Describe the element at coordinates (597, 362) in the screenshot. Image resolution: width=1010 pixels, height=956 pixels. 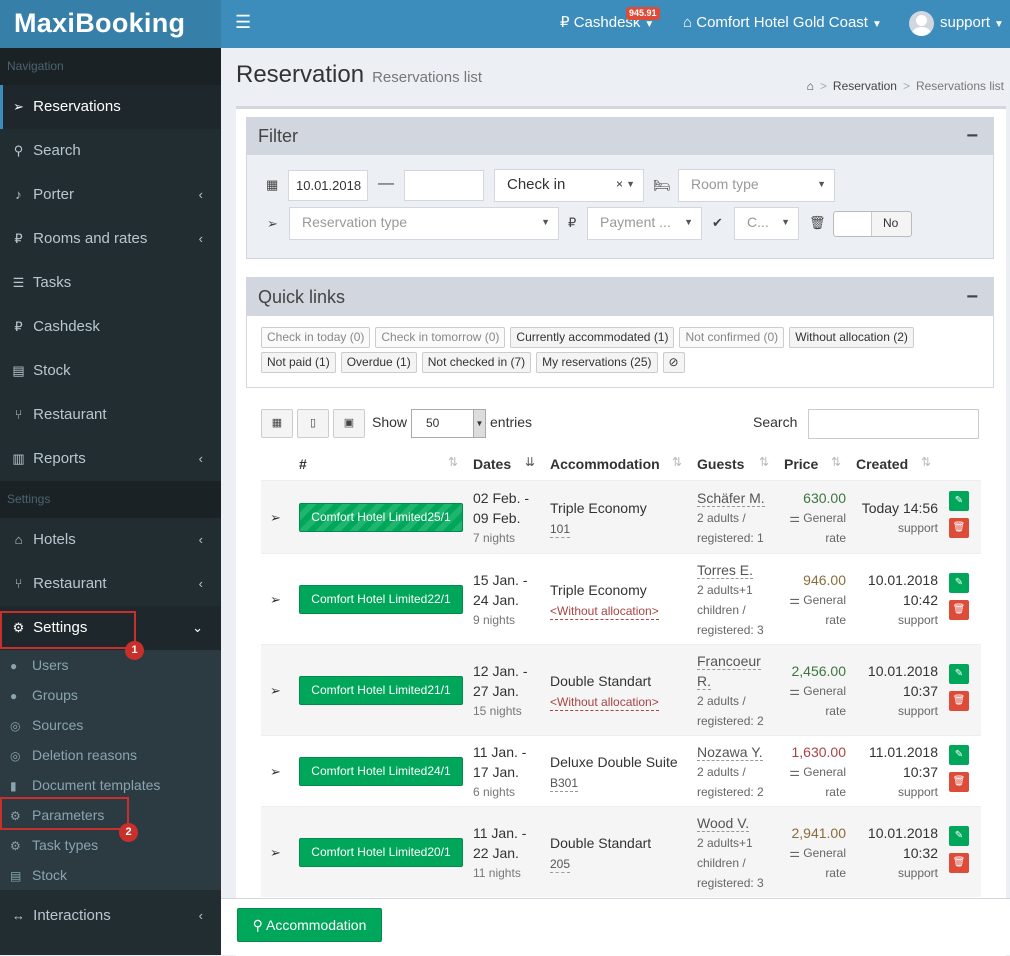
I see `quick-link-my-reservations: My reservations (25)` at that location.